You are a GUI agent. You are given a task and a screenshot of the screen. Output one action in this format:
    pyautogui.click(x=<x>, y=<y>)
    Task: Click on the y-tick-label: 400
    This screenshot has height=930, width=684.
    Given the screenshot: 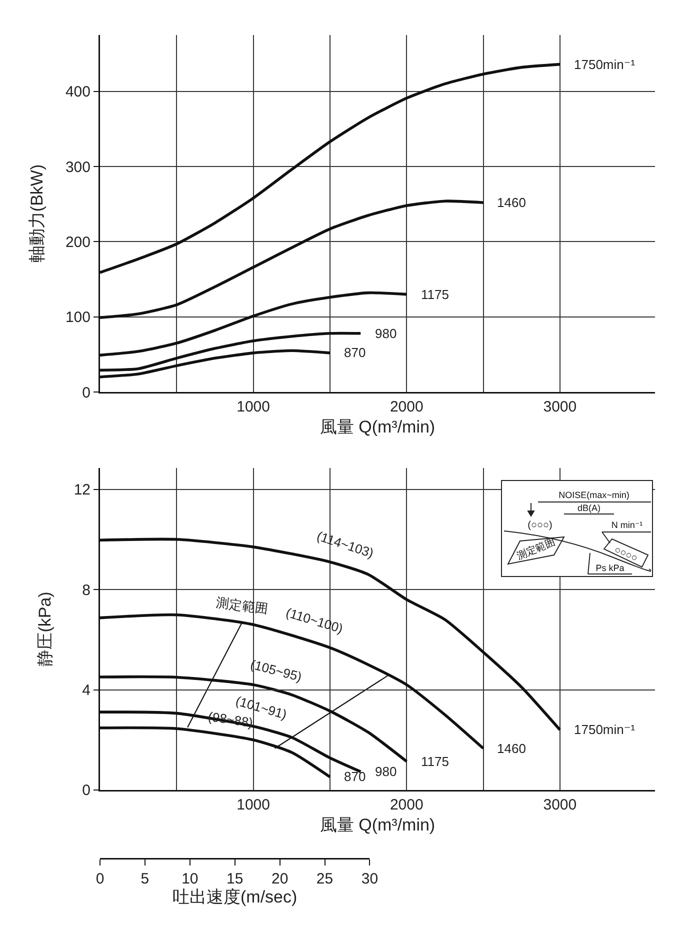 What is the action you would take?
    pyautogui.click(x=77, y=92)
    